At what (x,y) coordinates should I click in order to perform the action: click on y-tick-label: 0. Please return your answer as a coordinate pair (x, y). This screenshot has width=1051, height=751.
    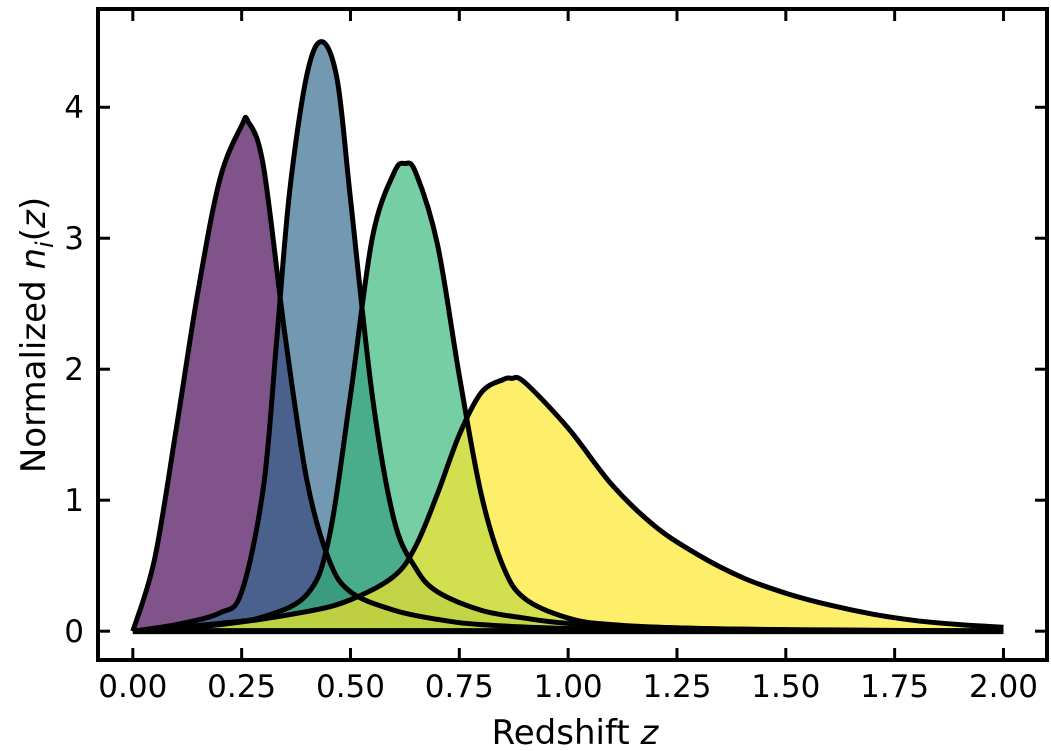
    Looking at the image, I should click on (74, 632).